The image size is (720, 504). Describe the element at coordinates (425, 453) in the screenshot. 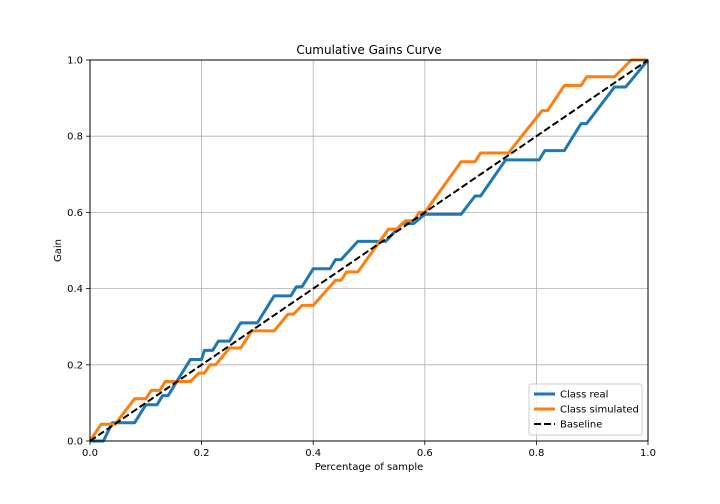

I see `x-tick-label: 0.6` at that location.